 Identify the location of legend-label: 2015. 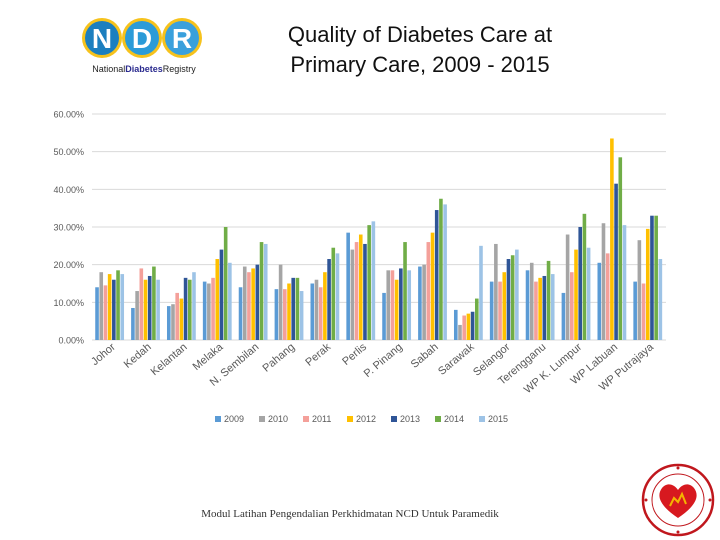
(498, 419).